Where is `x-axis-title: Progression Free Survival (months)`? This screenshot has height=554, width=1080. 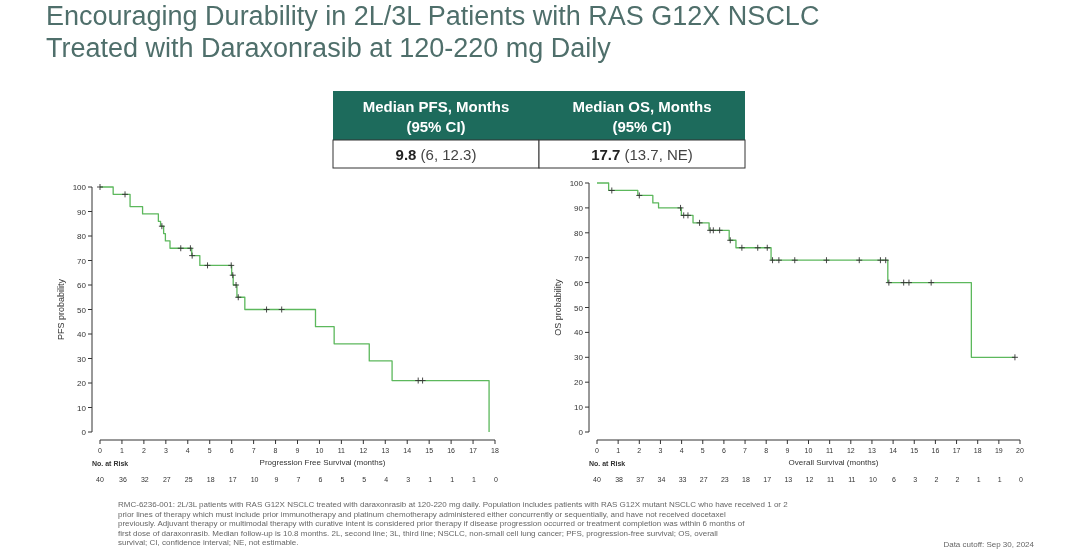 x-axis-title: Progression Free Survival (months) is located at coordinates (322, 462).